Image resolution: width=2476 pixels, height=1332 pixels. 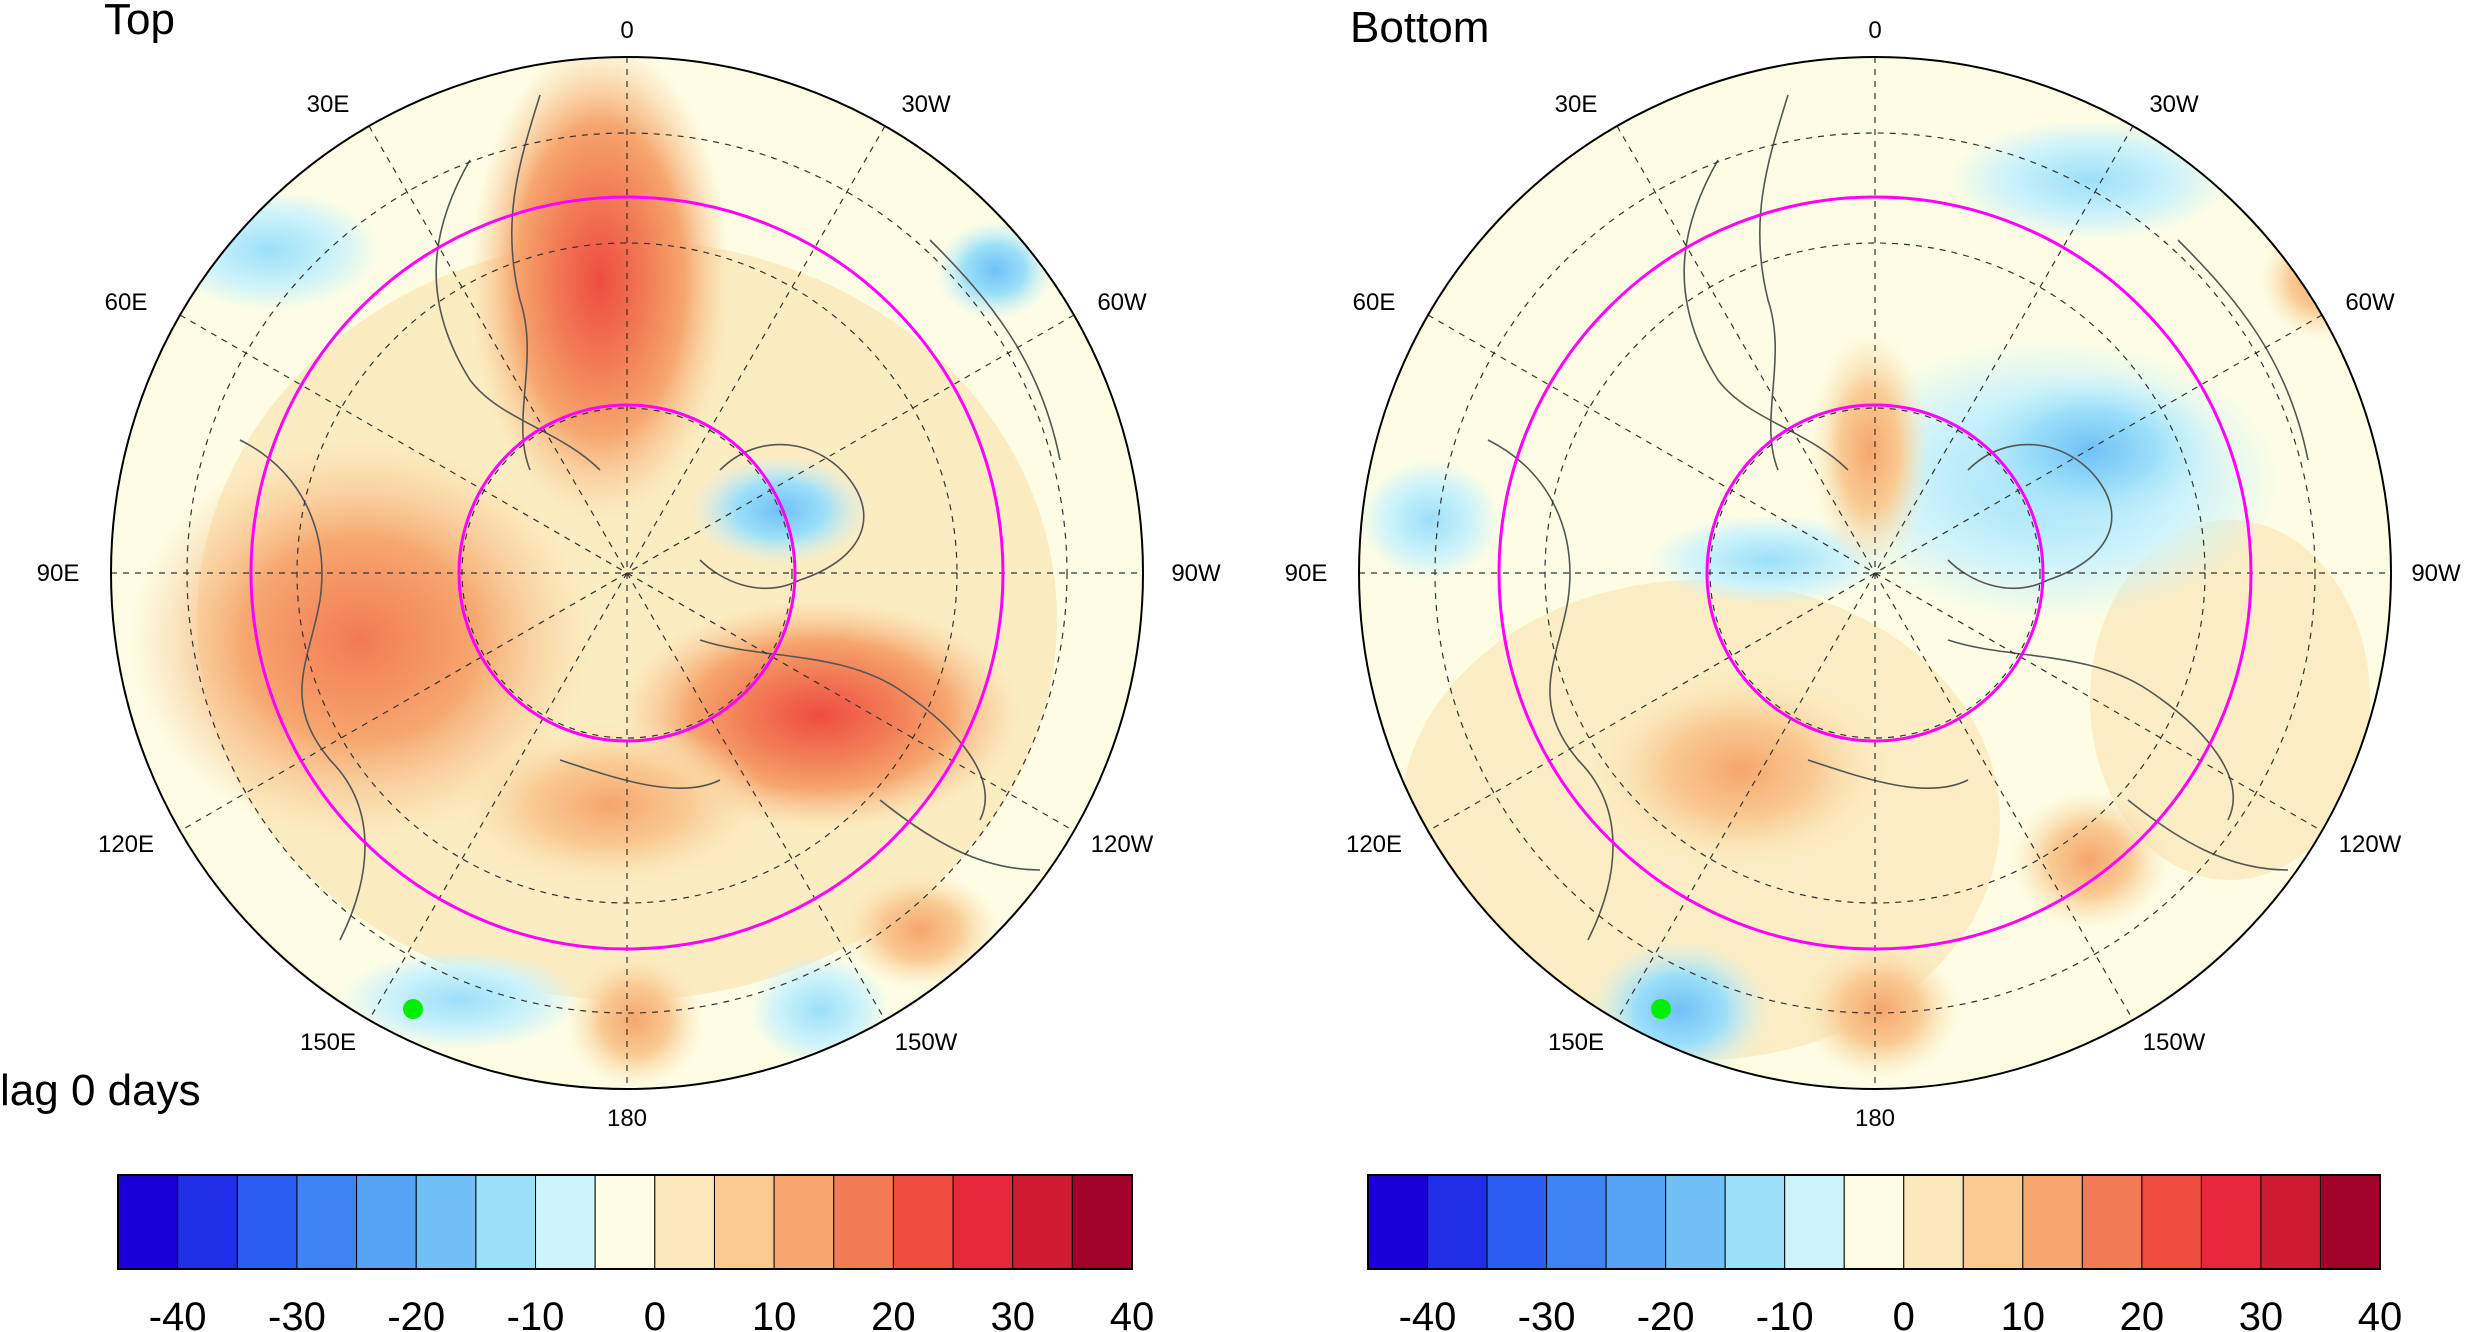 What do you see at coordinates (139, 22) in the screenshot?
I see `panel-title: Top` at bounding box center [139, 22].